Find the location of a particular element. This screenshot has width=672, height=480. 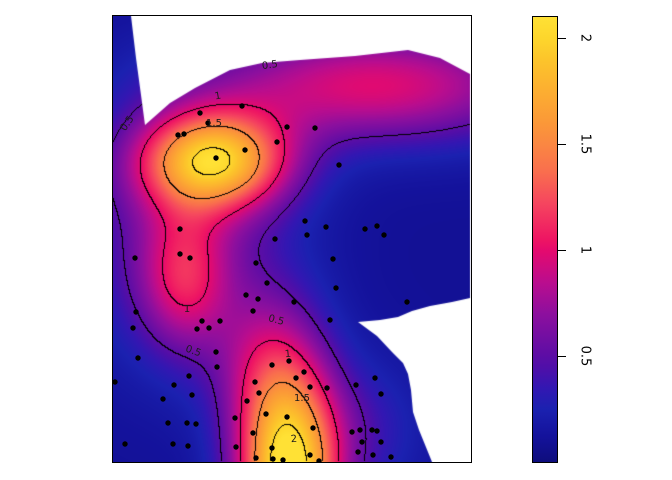

colorbar-tick-label: 0.5 is located at coordinates (585, 356).